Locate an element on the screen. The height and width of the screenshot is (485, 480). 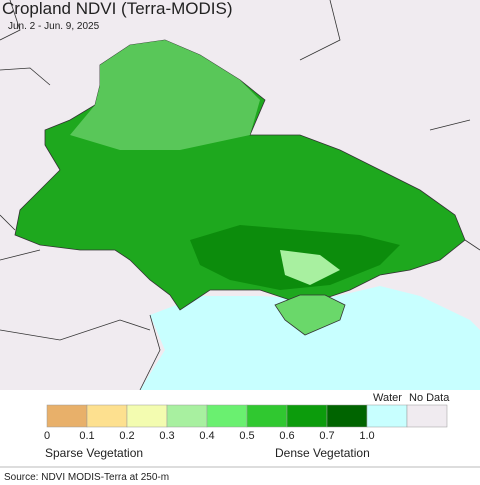
legend-ticks: 0 0.1 0.2 0.3 0.4 0.5 0.6 0.7 1.0 is located at coordinates (209, 436).